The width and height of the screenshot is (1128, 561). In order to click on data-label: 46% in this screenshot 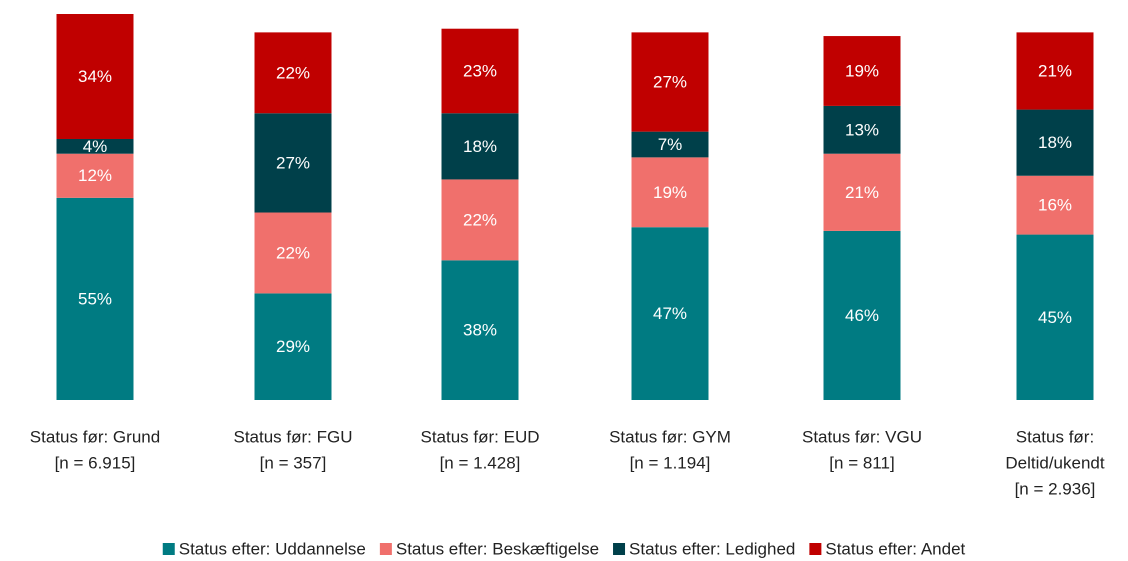, I will do `click(862, 315)`.